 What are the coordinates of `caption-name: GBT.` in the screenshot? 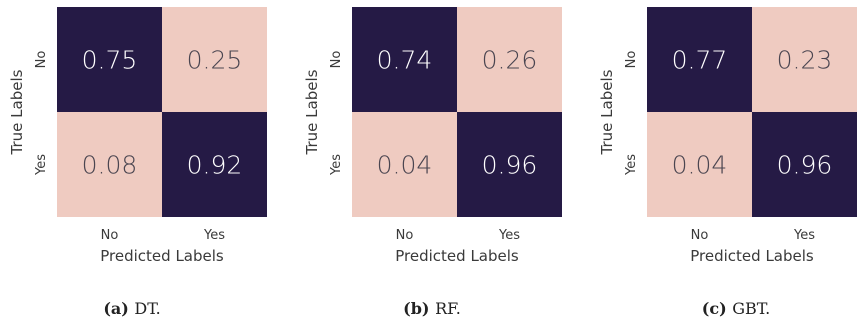 It's located at (751, 308).